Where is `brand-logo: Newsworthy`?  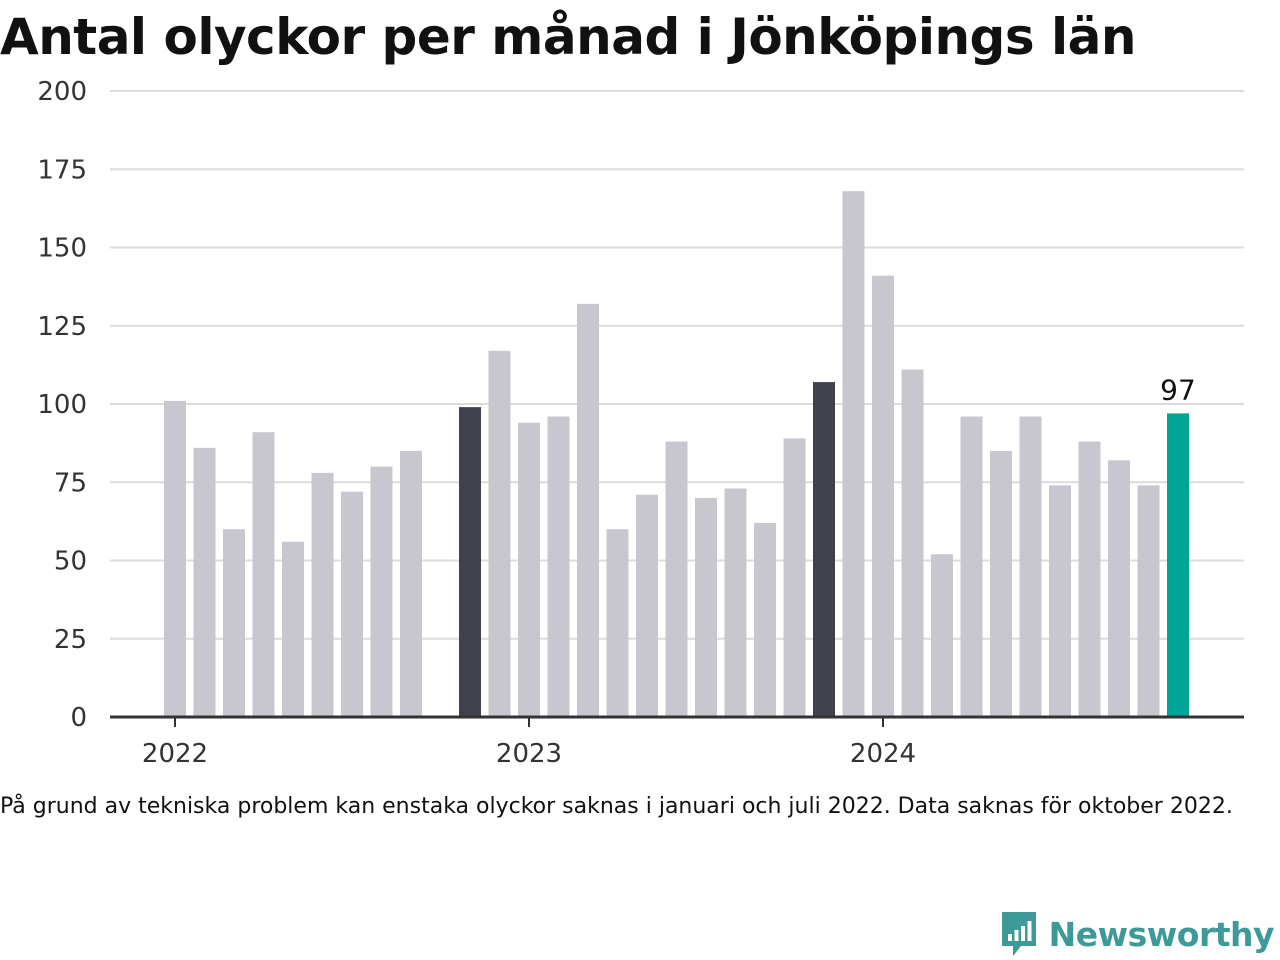
brand-logo: Newsworthy is located at coordinates (1137, 934).